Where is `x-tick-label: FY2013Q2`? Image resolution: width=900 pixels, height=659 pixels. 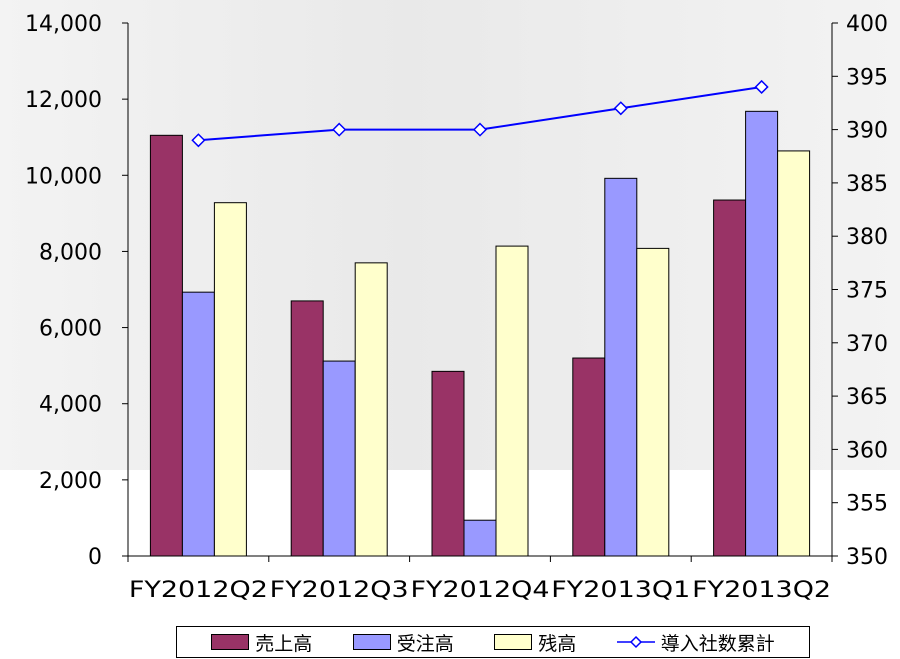 x-tick-label: FY2013Q2 is located at coordinates (761, 590).